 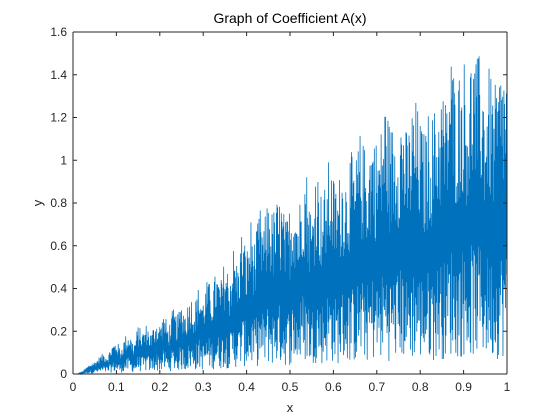 What do you see at coordinates (203, 387) in the screenshot?
I see `x-tick-label: 0.3` at bounding box center [203, 387].